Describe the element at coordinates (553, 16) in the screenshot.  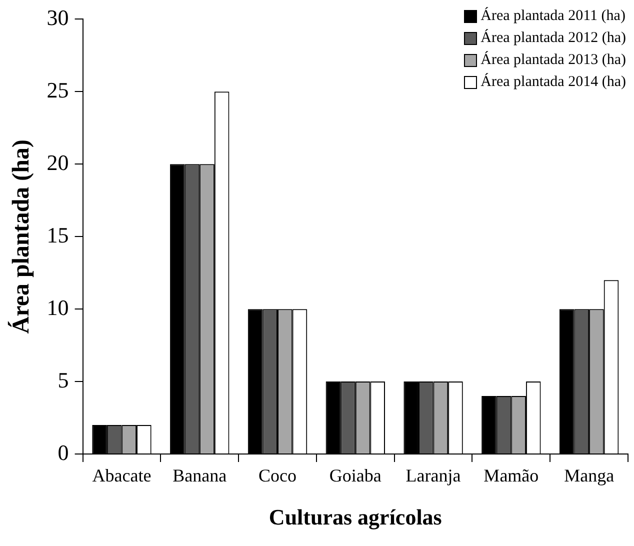
I see `legend-label: Área plantada 2011 (ha)` at that location.